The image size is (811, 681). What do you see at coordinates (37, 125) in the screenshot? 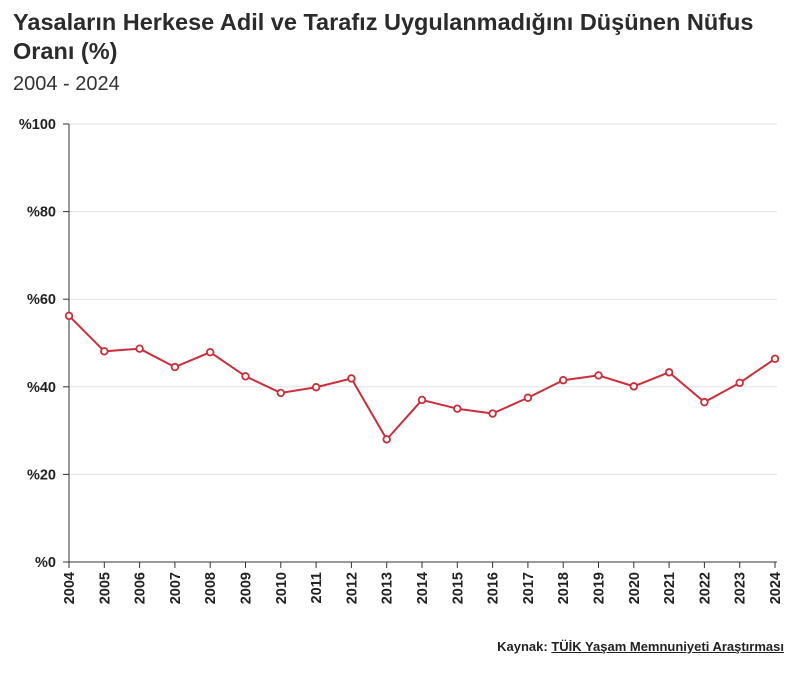
I see `y-tick-label: %100` at bounding box center [37, 125].